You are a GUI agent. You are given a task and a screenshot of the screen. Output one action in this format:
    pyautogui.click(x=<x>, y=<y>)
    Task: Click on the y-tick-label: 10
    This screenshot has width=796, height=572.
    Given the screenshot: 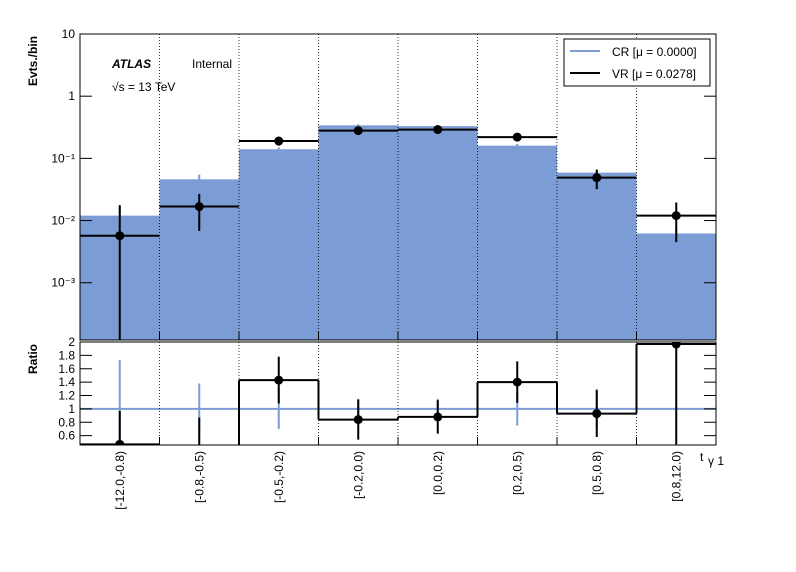 What is the action you would take?
    pyautogui.click(x=69, y=34)
    